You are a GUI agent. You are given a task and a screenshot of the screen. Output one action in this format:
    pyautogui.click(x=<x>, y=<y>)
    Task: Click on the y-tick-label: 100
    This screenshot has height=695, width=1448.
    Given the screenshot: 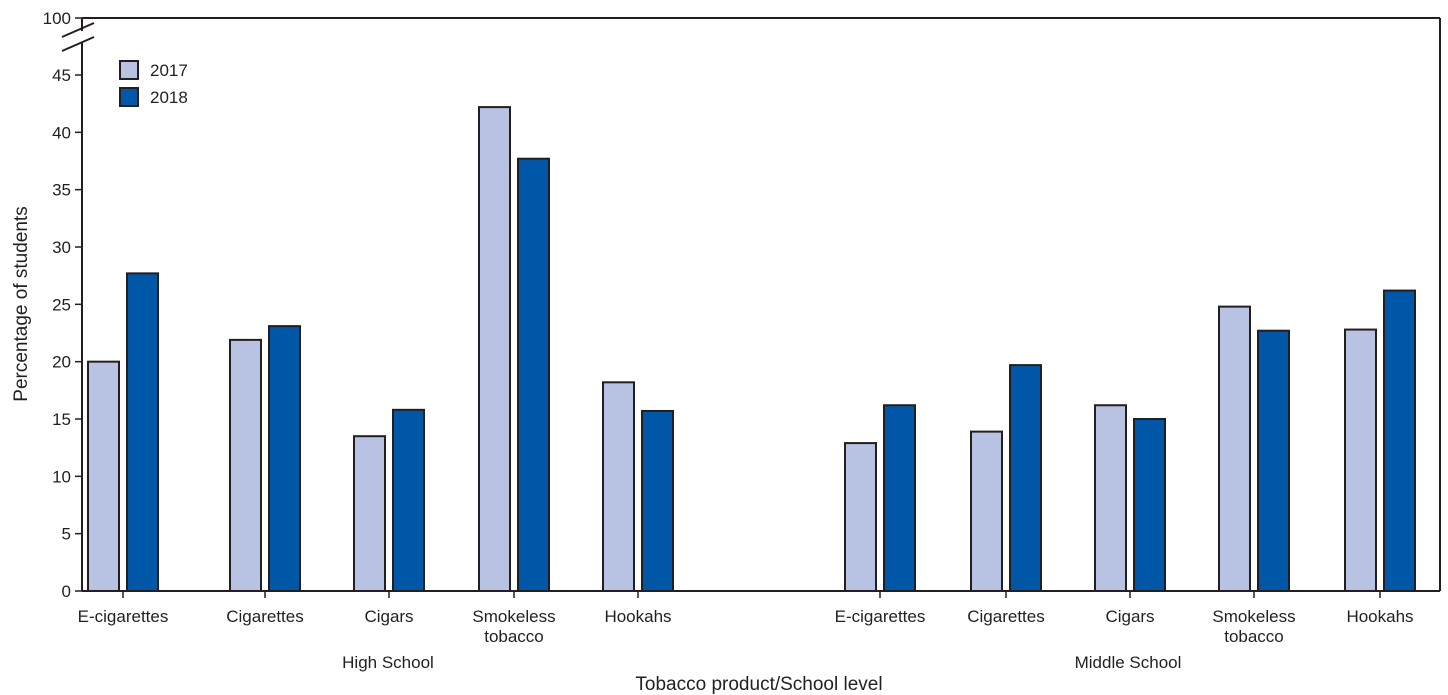 What is the action you would take?
    pyautogui.click(x=57, y=18)
    